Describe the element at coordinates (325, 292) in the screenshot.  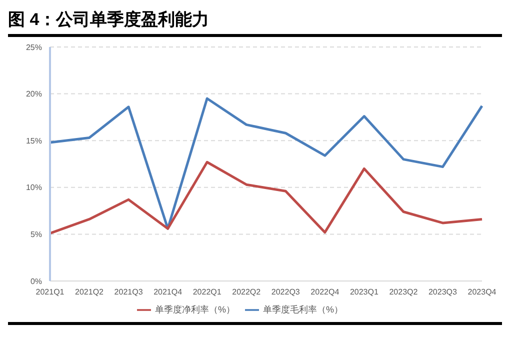
I see `x-tick-label: 2022Q4` at that location.